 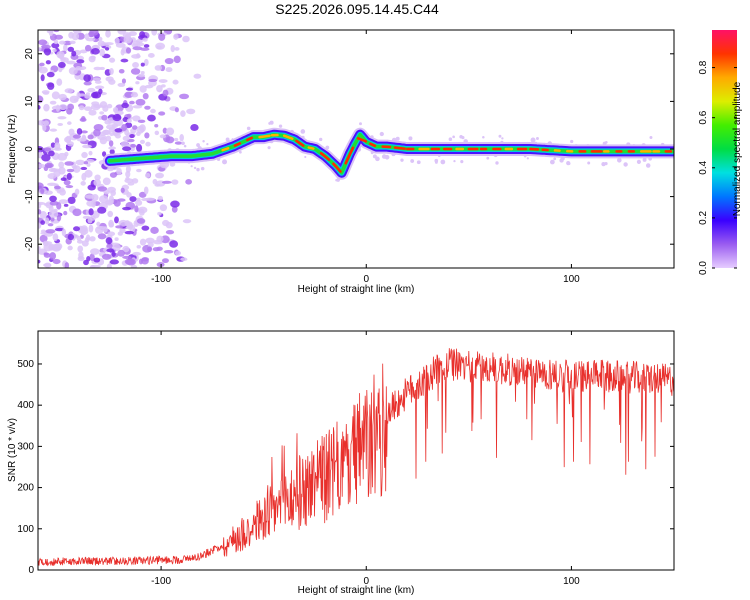 I want to click on y-tick-label: 10, so click(x=29, y=101).